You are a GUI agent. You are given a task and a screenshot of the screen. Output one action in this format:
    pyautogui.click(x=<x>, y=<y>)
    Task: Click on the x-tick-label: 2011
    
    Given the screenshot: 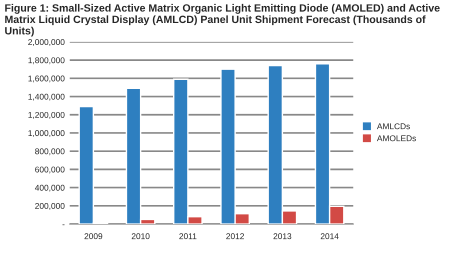 What is the action you would take?
    pyautogui.click(x=187, y=236)
    